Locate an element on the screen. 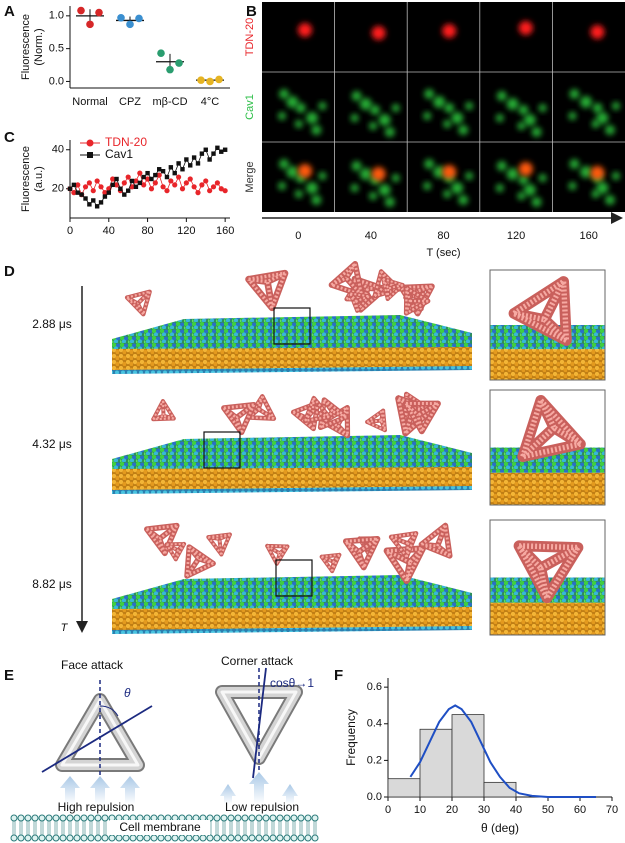 The width and height of the screenshot is (625, 843). y-tick-label: 0.2 is located at coordinates (374, 760).